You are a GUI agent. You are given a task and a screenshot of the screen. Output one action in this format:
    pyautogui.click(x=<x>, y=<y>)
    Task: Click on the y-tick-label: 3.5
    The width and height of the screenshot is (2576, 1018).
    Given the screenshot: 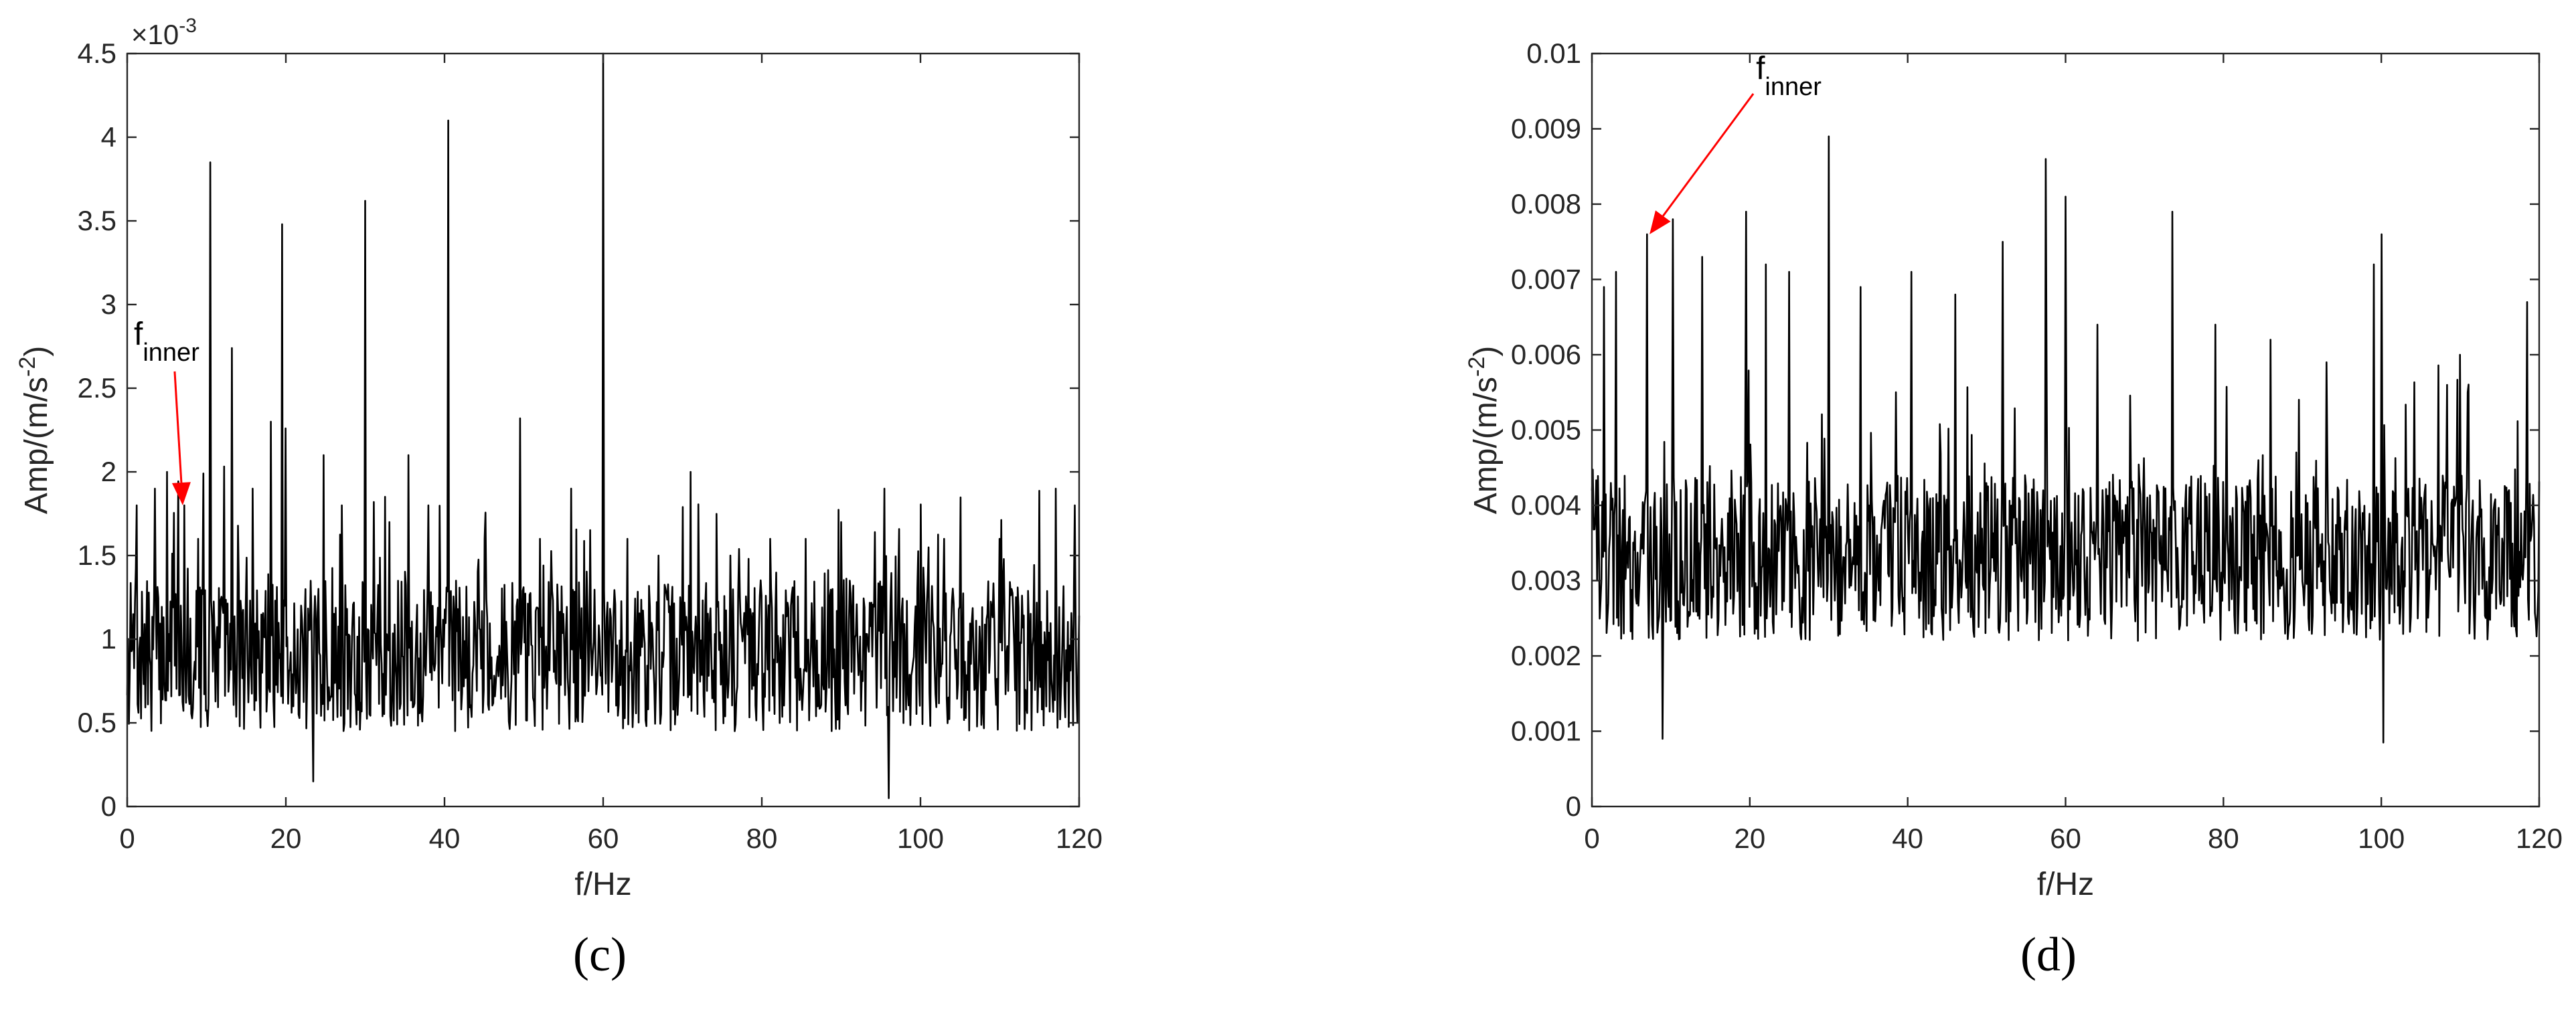 What is the action you would take?
    pyautogui.click(x=97, y=221)
    